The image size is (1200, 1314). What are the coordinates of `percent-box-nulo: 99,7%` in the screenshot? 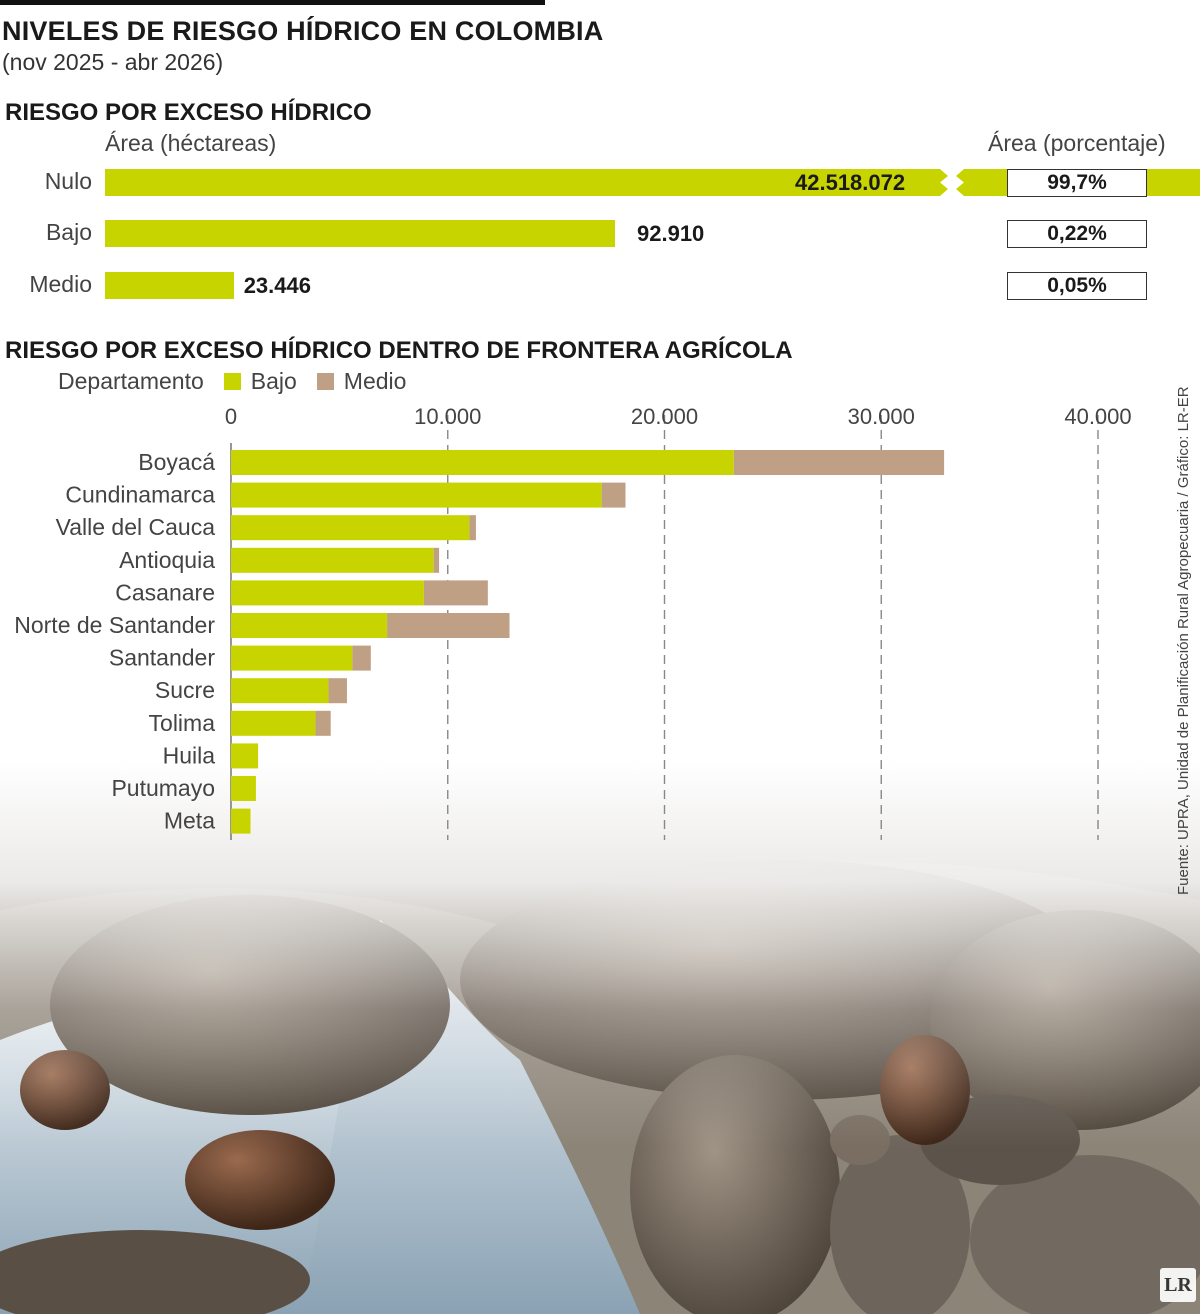 It's located at (1077, 183).